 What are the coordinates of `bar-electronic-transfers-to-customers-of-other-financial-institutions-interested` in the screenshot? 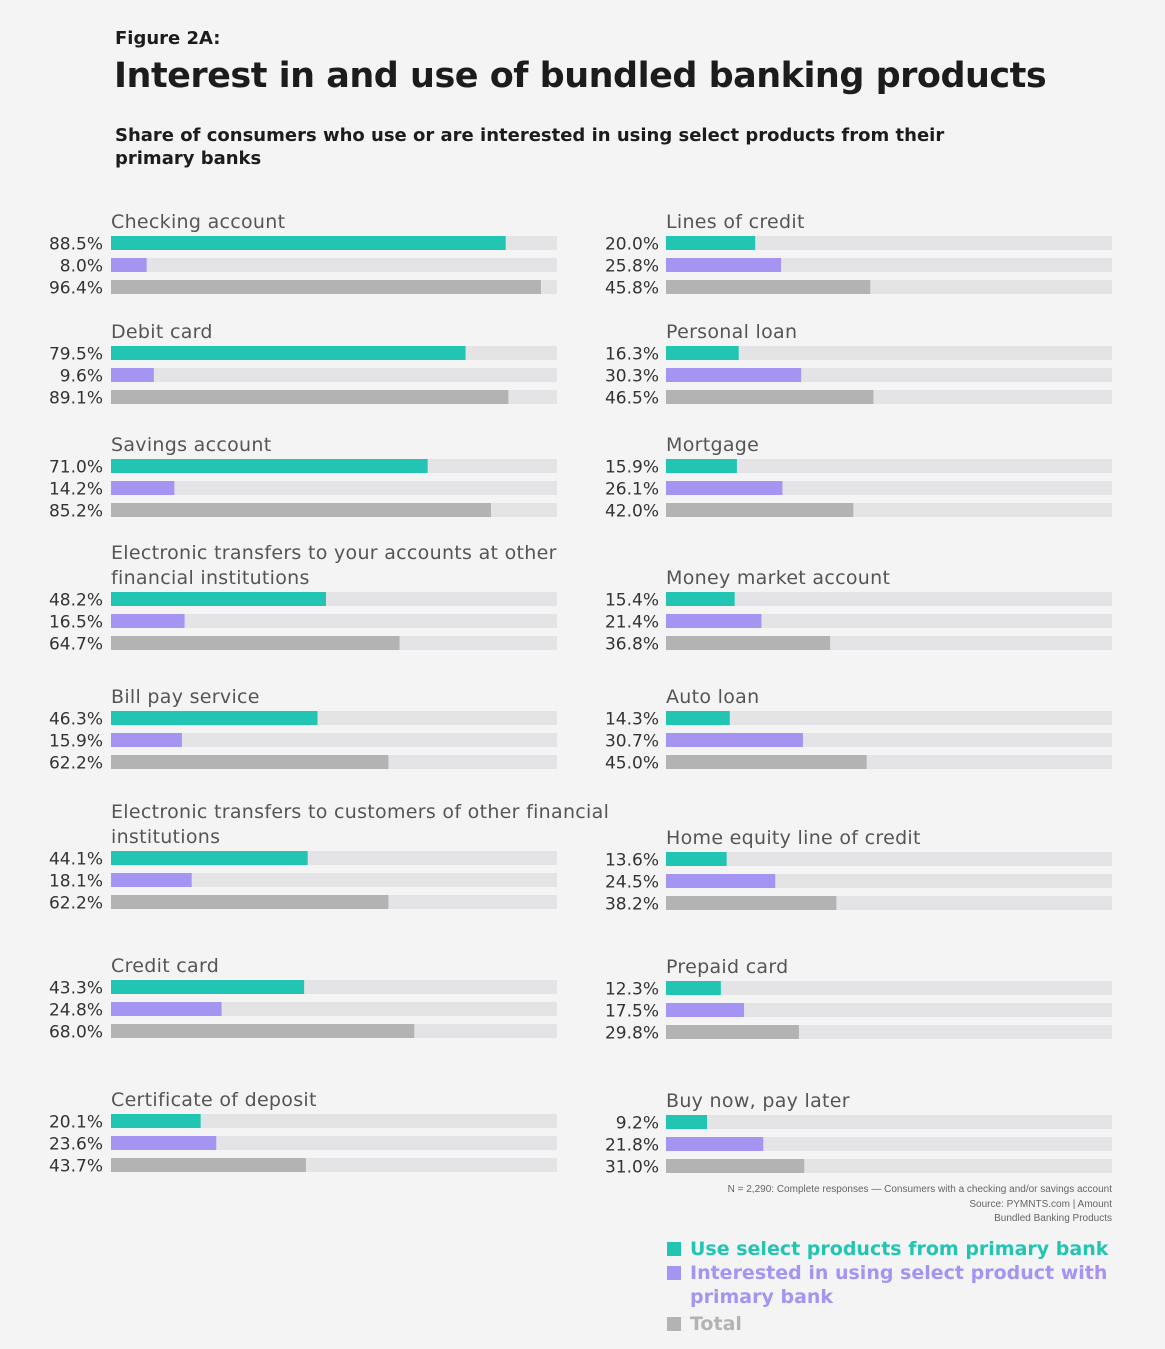 It's located at (151, 880).